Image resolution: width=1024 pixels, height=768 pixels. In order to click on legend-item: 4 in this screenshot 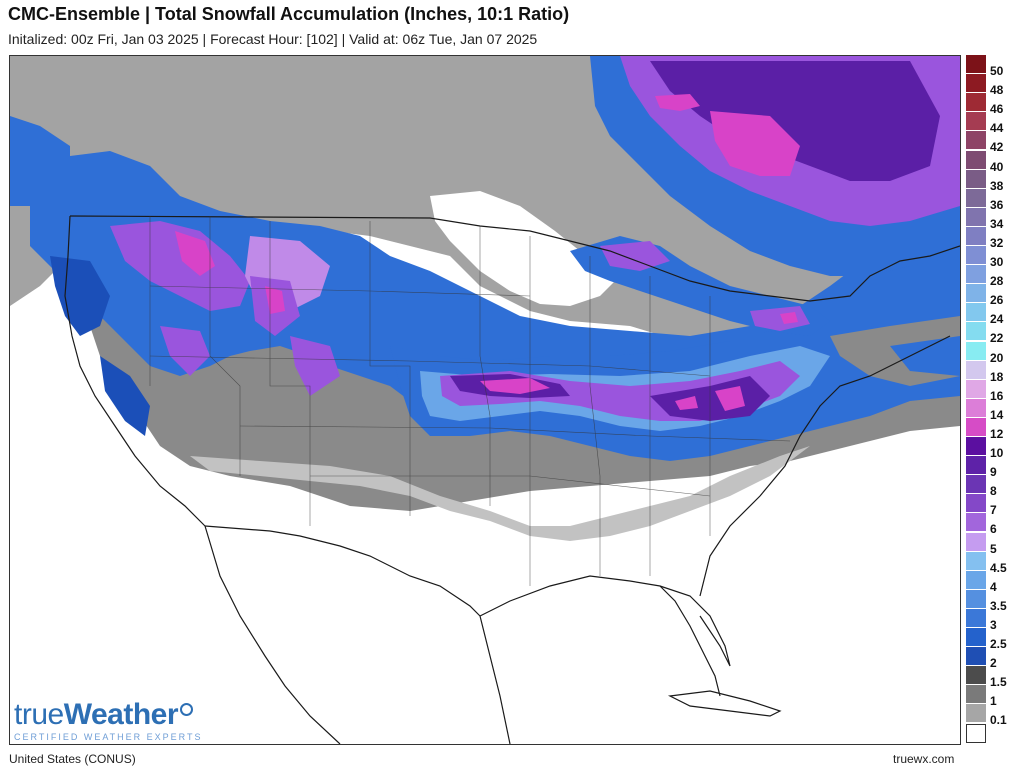, I will do `click(993, 582)`.